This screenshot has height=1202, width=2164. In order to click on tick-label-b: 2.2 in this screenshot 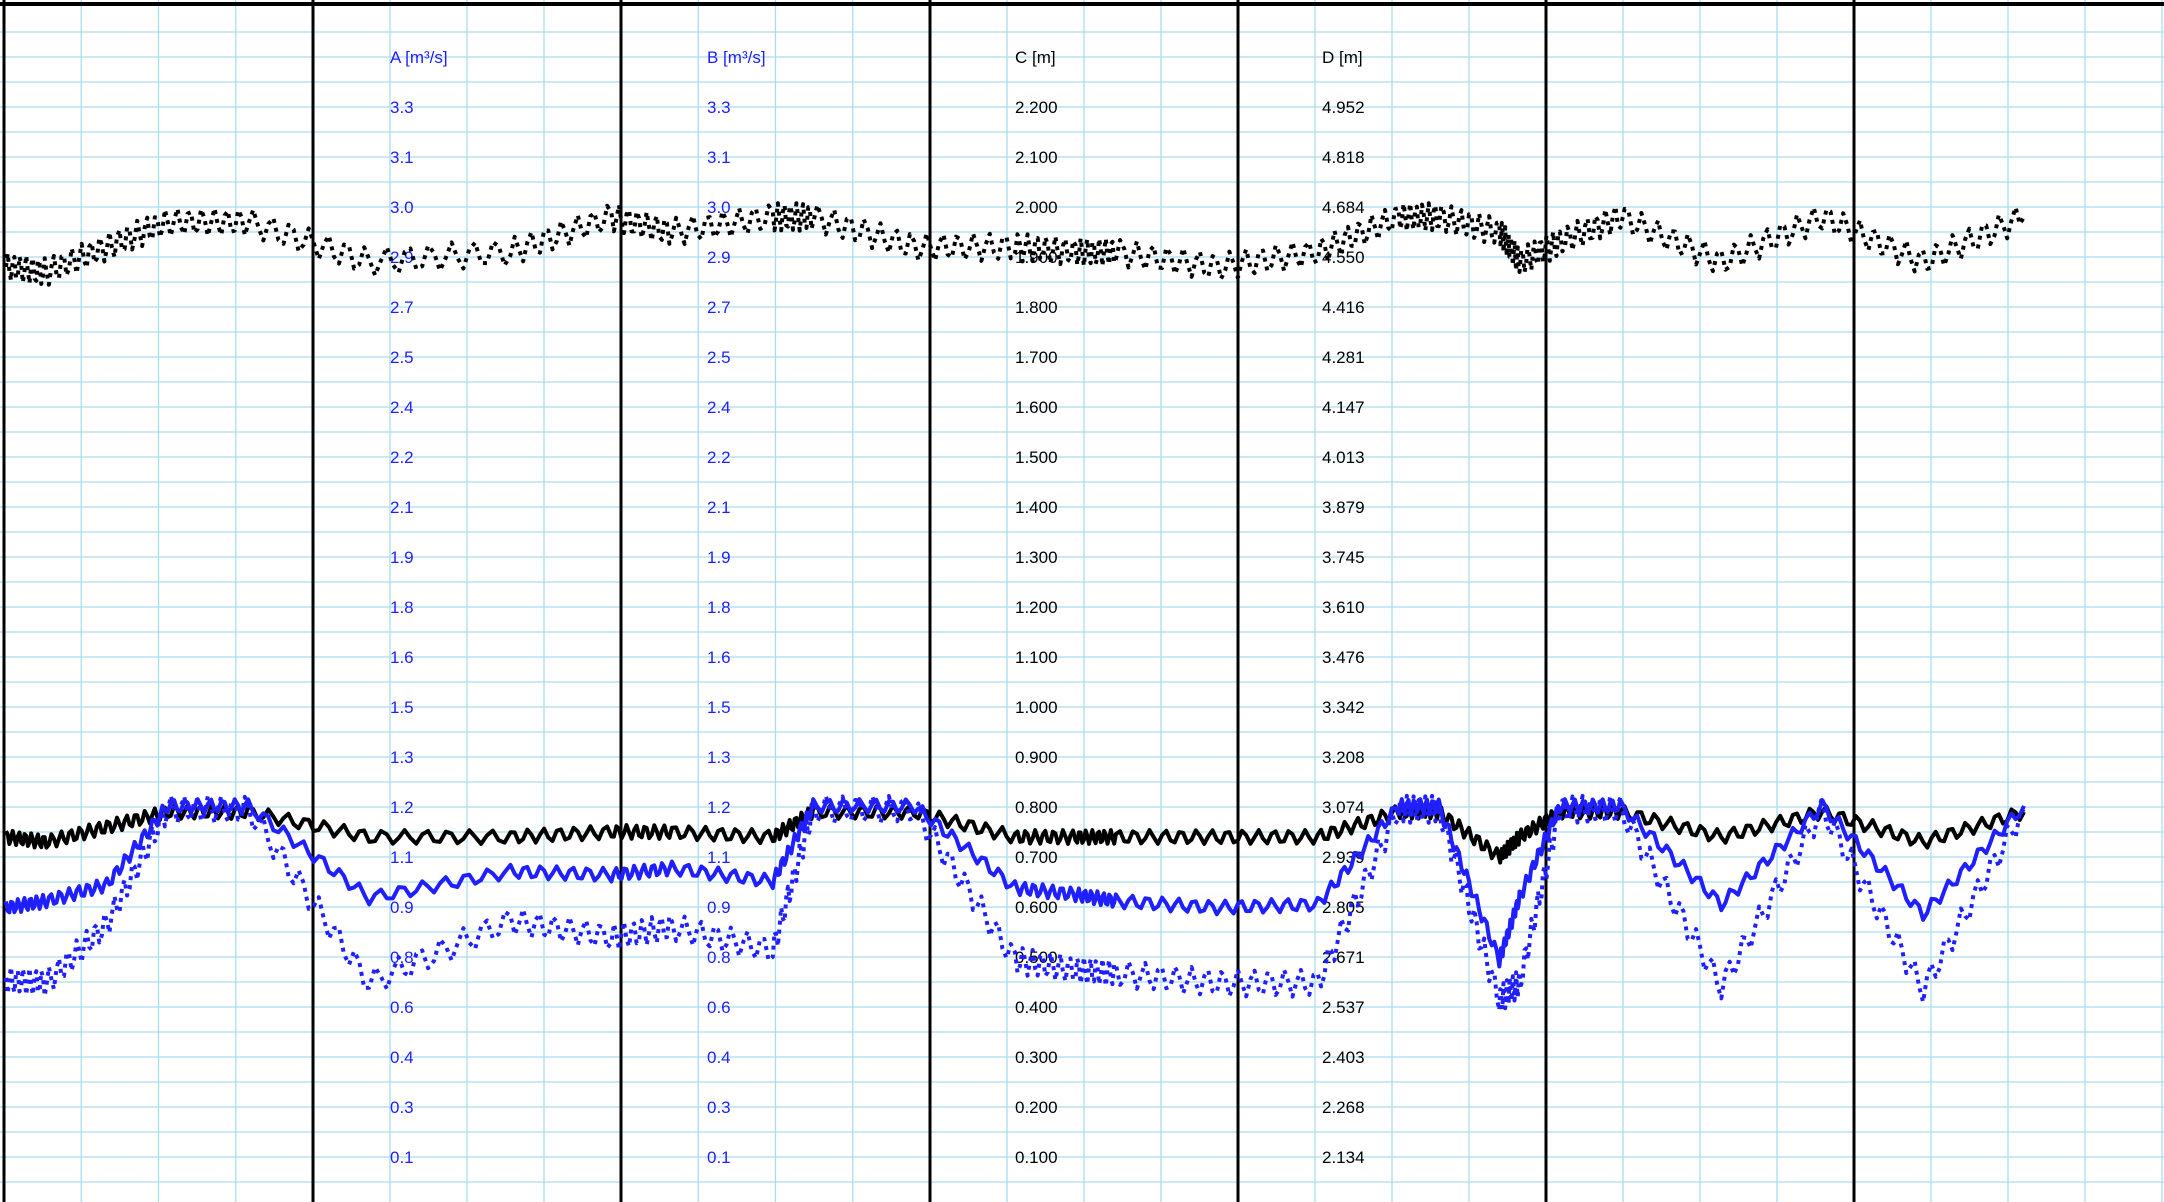, I will do `click(719, 457)`.